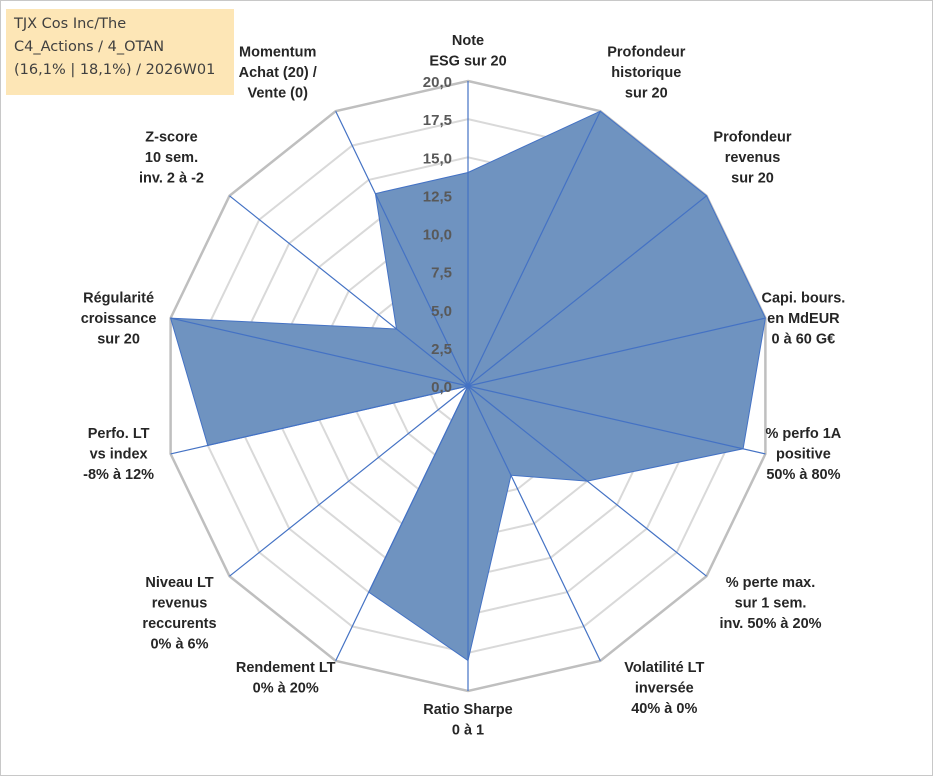 The height and width of the screenshot is (776, 933). I want to click on tick-label: 17,5, so click(437, 120).